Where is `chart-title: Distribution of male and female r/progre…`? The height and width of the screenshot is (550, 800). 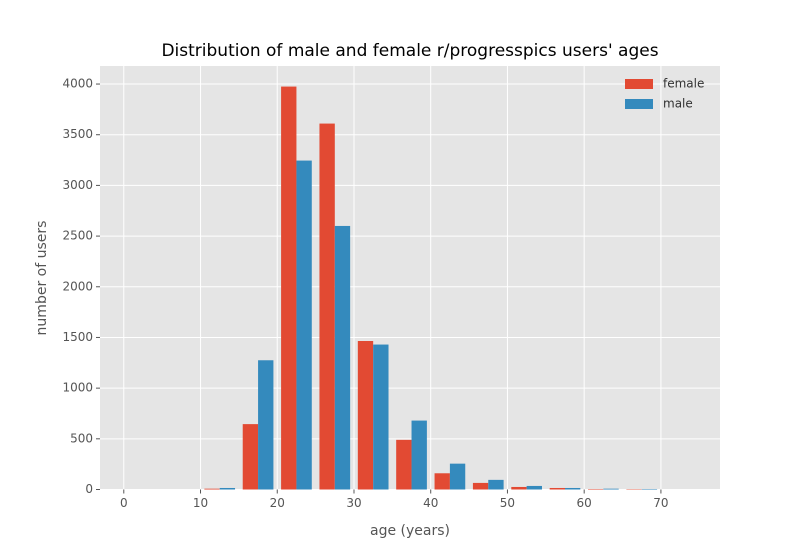 chart-title: Distribution of male and female r/progre… is located at coordinates (409, 51).